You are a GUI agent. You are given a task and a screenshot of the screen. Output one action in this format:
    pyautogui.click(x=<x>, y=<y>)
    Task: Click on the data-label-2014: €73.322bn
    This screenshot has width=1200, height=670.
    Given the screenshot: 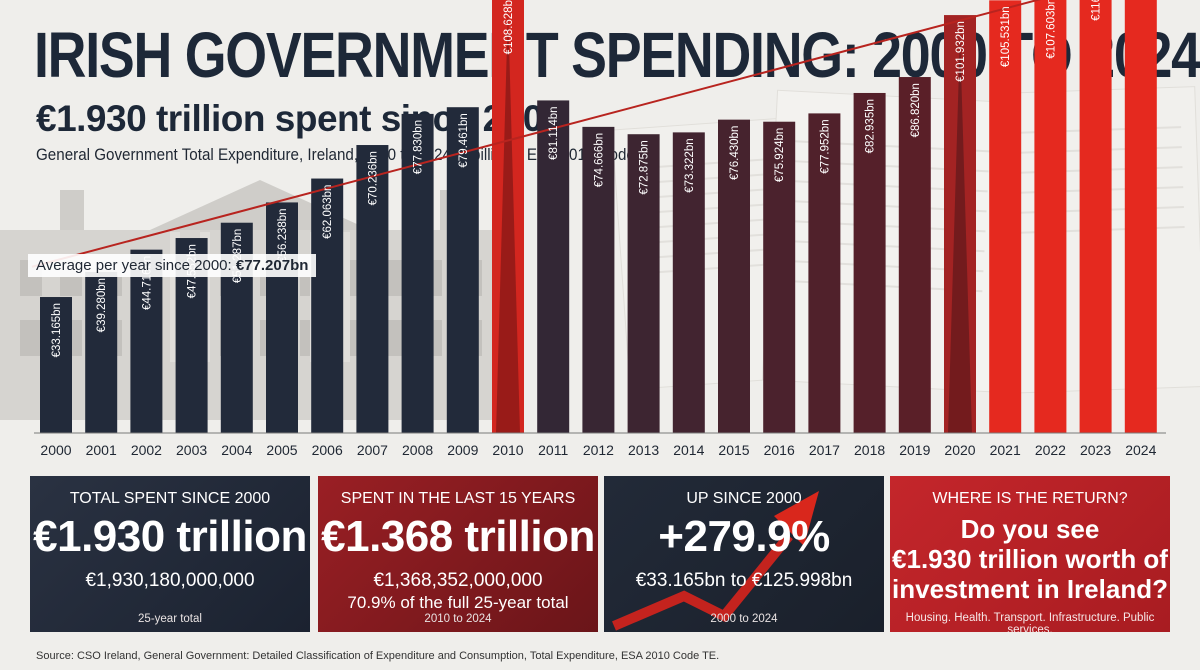 What is the action you would take?
    pyautogui.click(x=690, y=165)
    